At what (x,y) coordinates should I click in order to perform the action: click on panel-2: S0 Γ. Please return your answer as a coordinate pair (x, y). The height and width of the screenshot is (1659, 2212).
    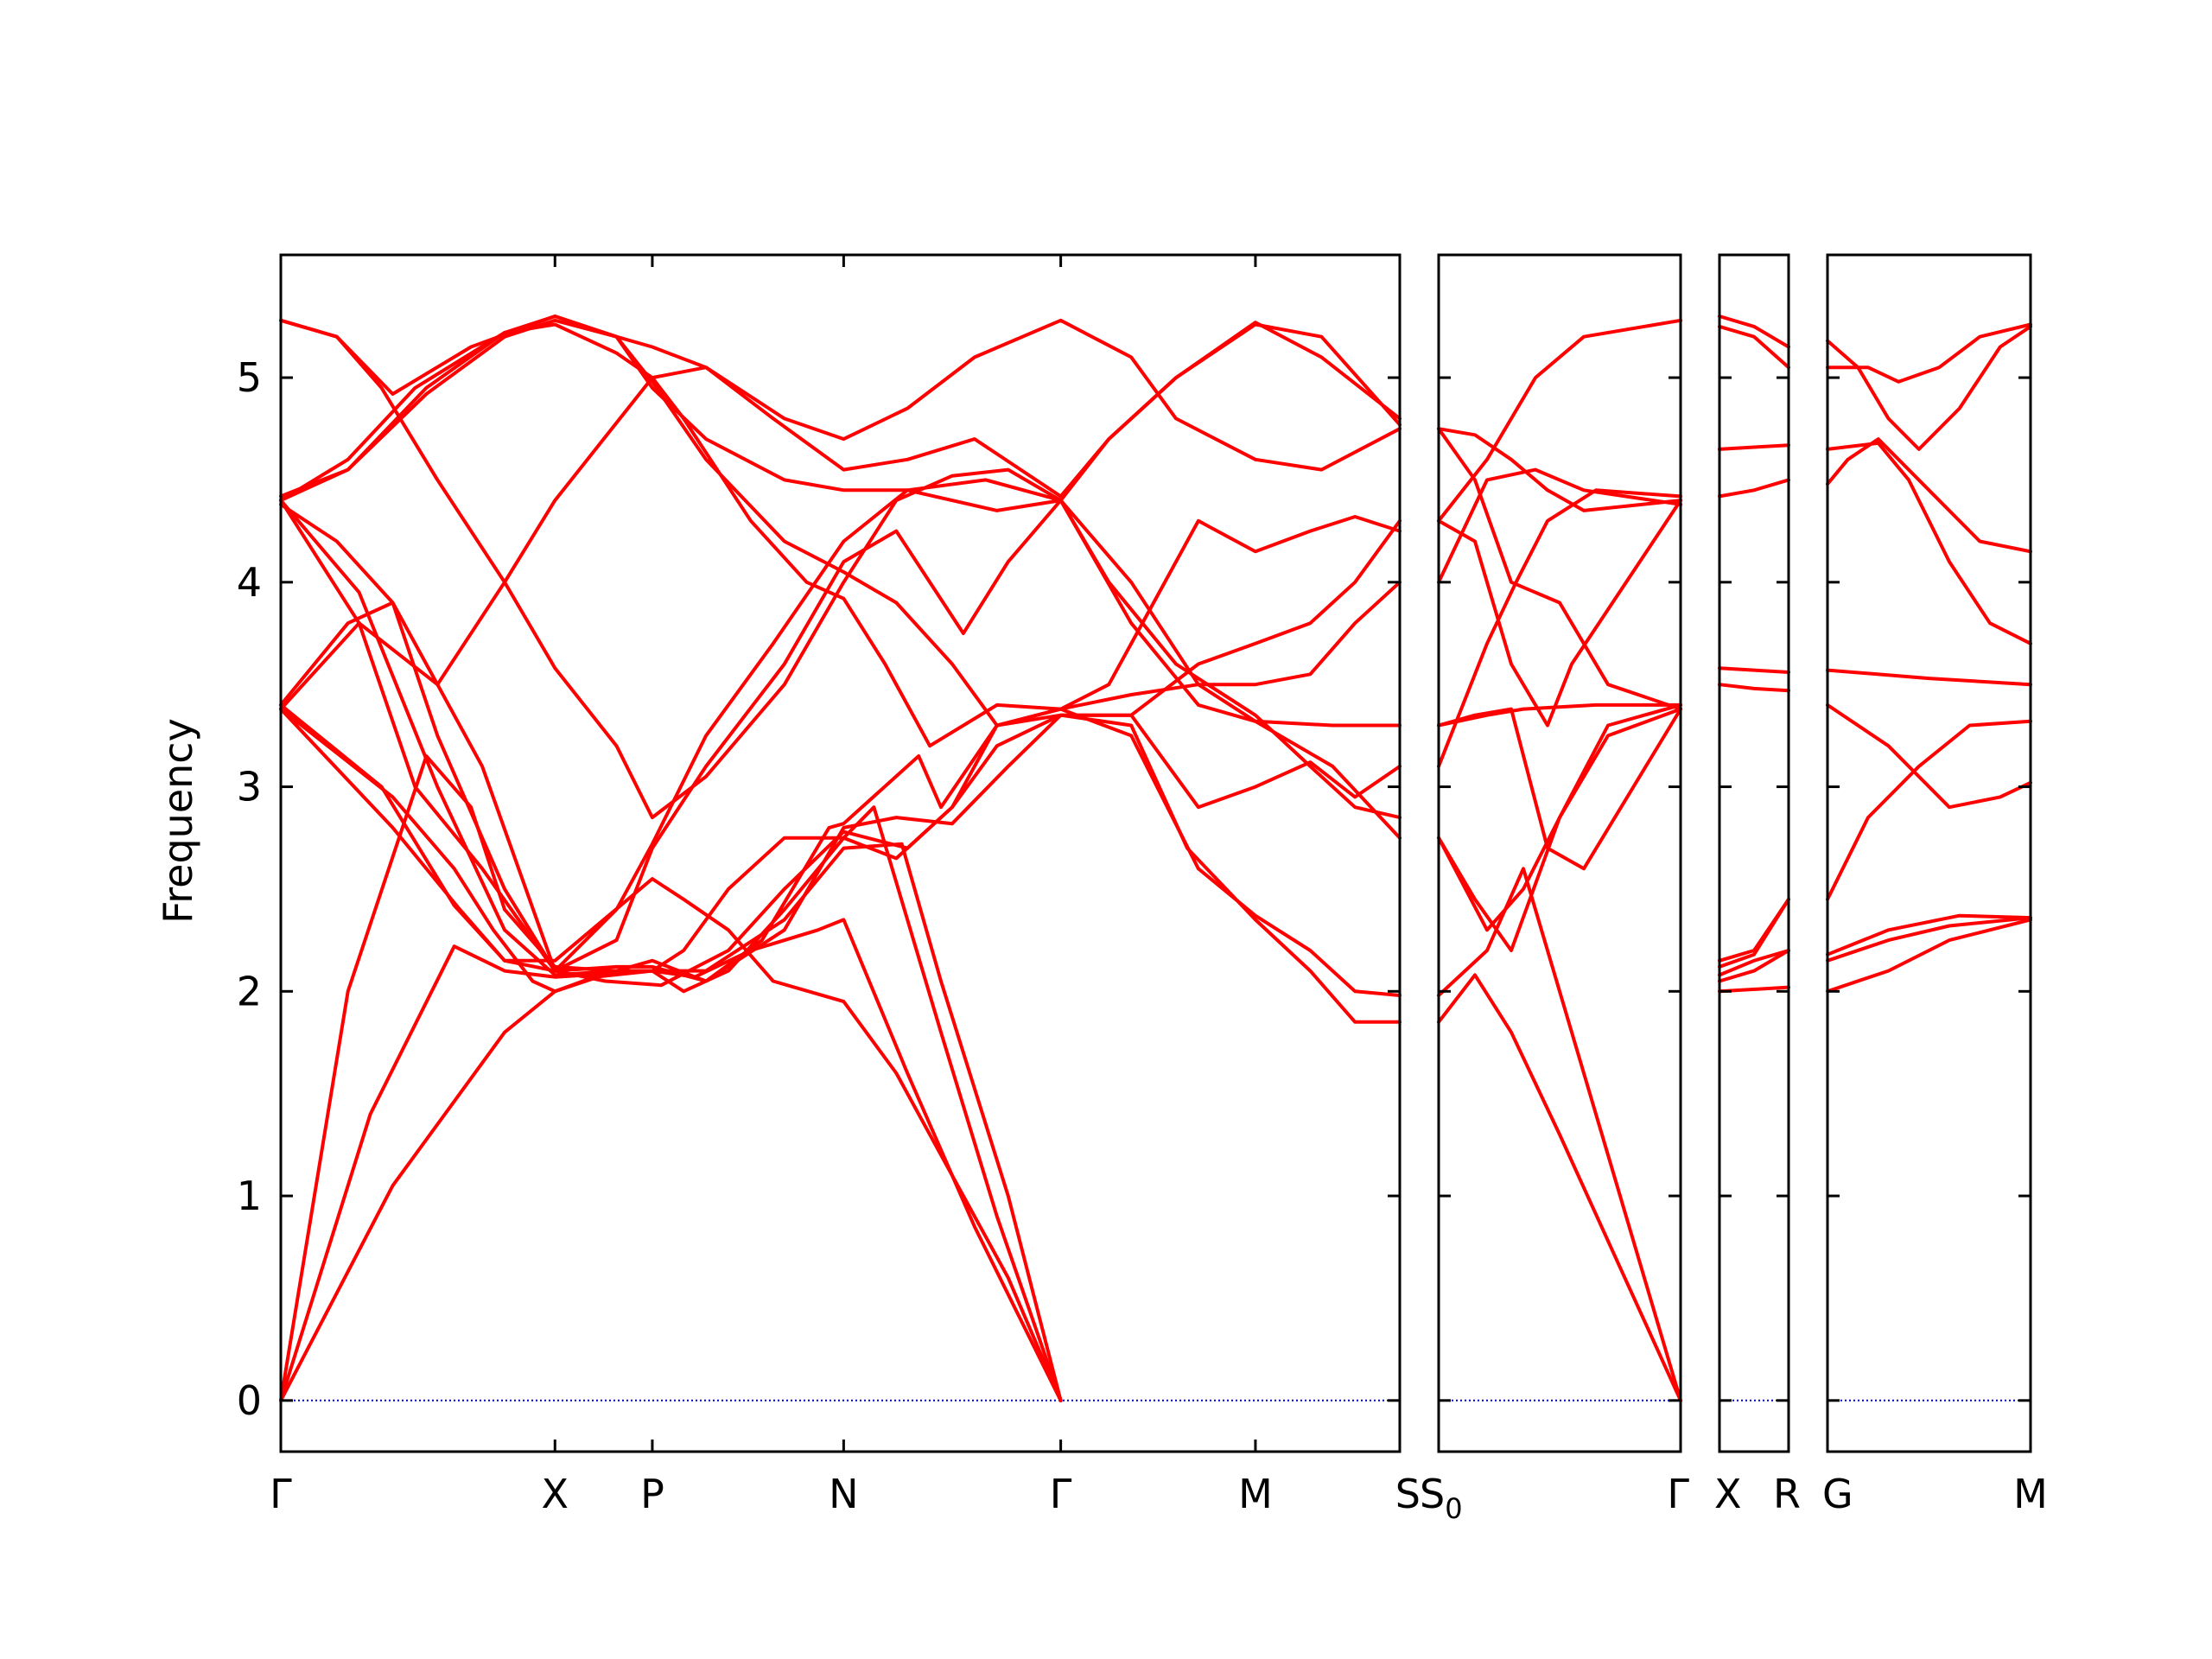
    Looking at the image, I should click on (1554, 889).